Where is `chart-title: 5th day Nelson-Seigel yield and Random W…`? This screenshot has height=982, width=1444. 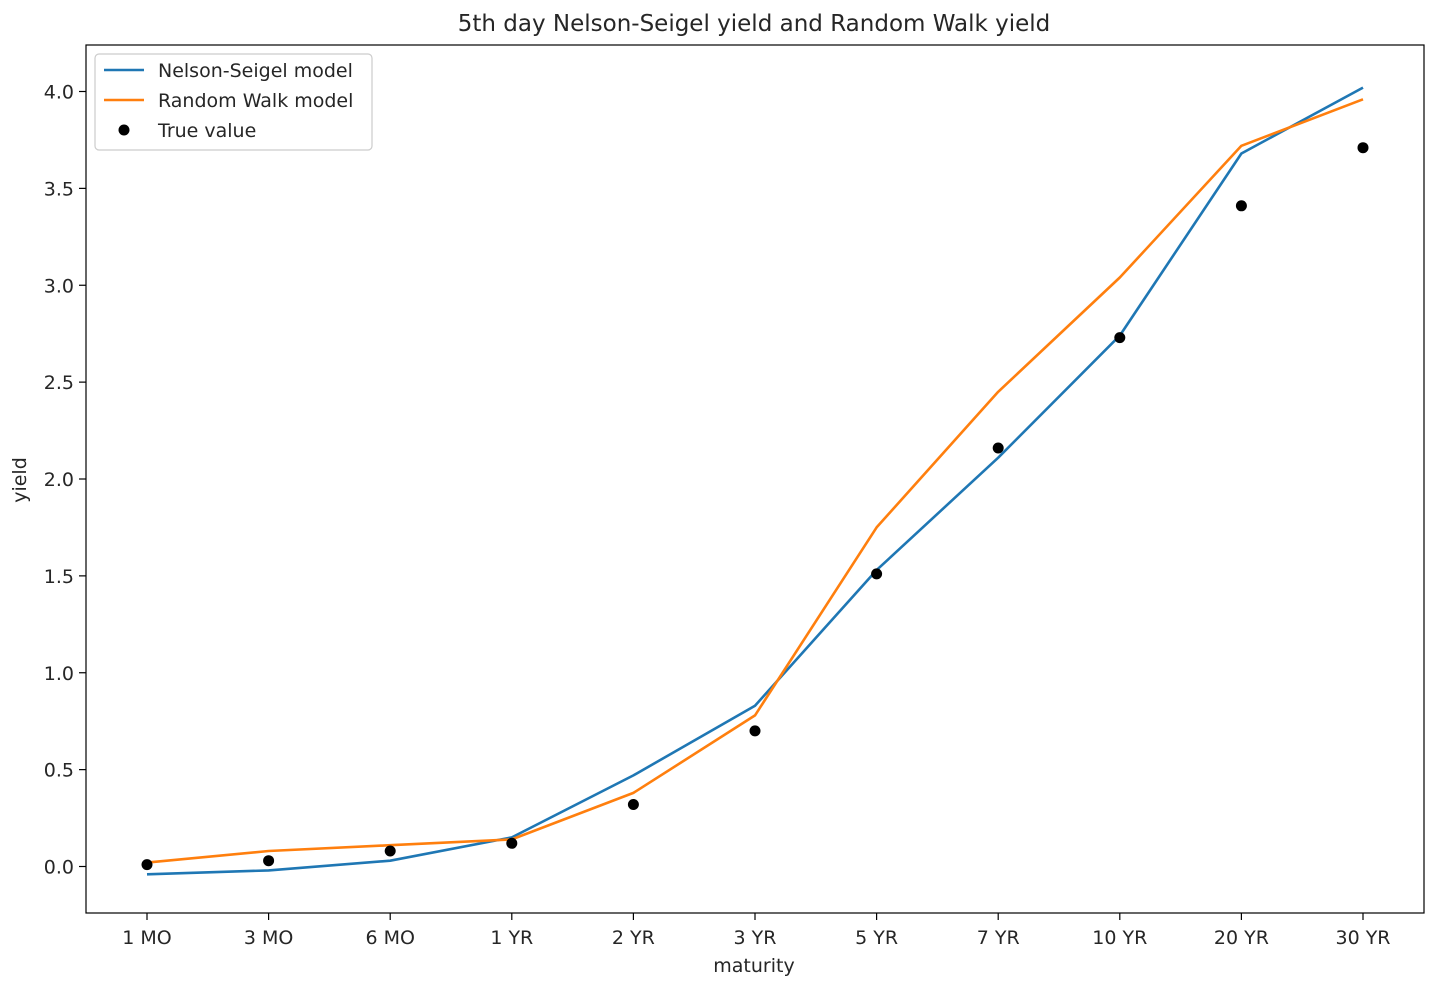 chart-title: 5th day Nelson-Seigel yield and Random W… is located at coordinates (754, 24).